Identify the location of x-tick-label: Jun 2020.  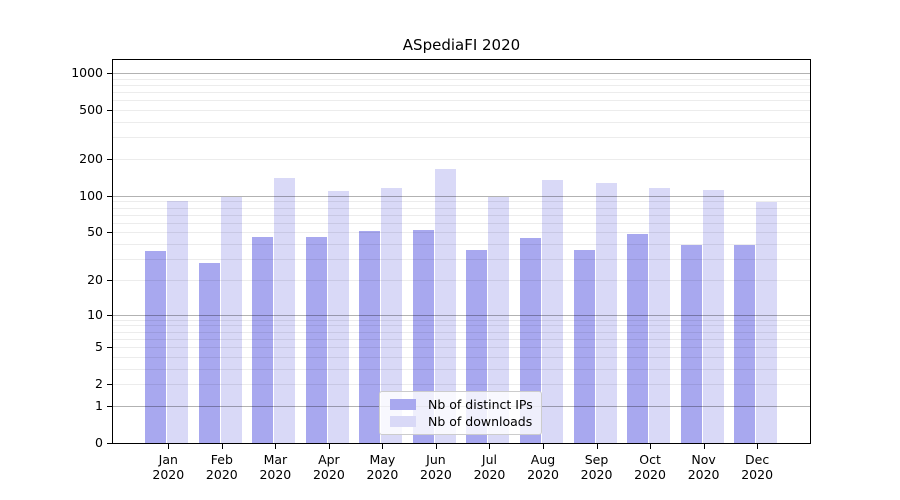
(436, 467).